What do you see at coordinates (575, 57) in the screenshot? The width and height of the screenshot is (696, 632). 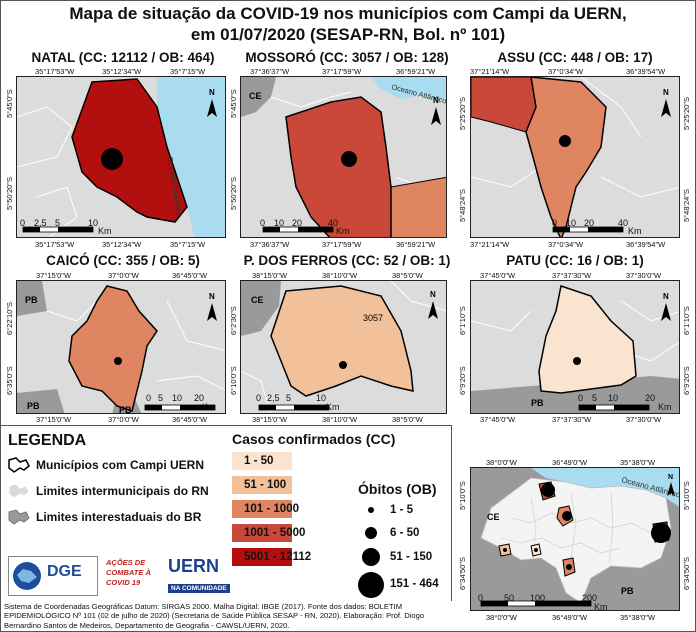 I see `panel-title-assu: ASSU (CC: 448 / OB: 17)` at bounding box center [575, 57].